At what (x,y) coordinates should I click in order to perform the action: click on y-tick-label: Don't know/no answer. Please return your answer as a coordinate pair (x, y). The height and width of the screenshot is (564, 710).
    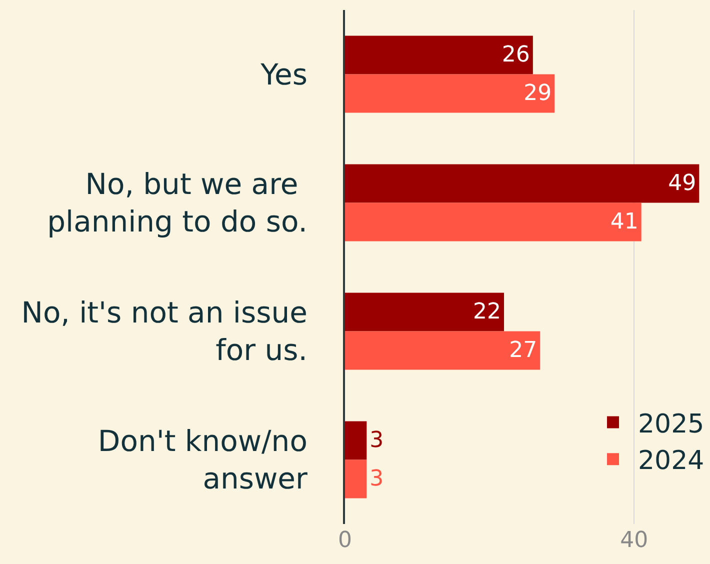
    Looking at the image, I should click on (203, 460).